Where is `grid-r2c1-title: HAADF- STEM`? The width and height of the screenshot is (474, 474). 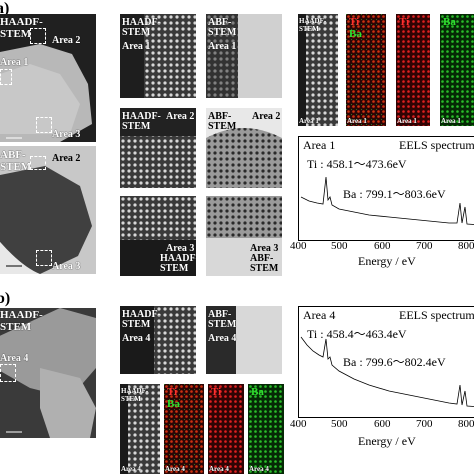
grid-r2c1-title: HAADF- STEM is located at coordinates (141, 121).